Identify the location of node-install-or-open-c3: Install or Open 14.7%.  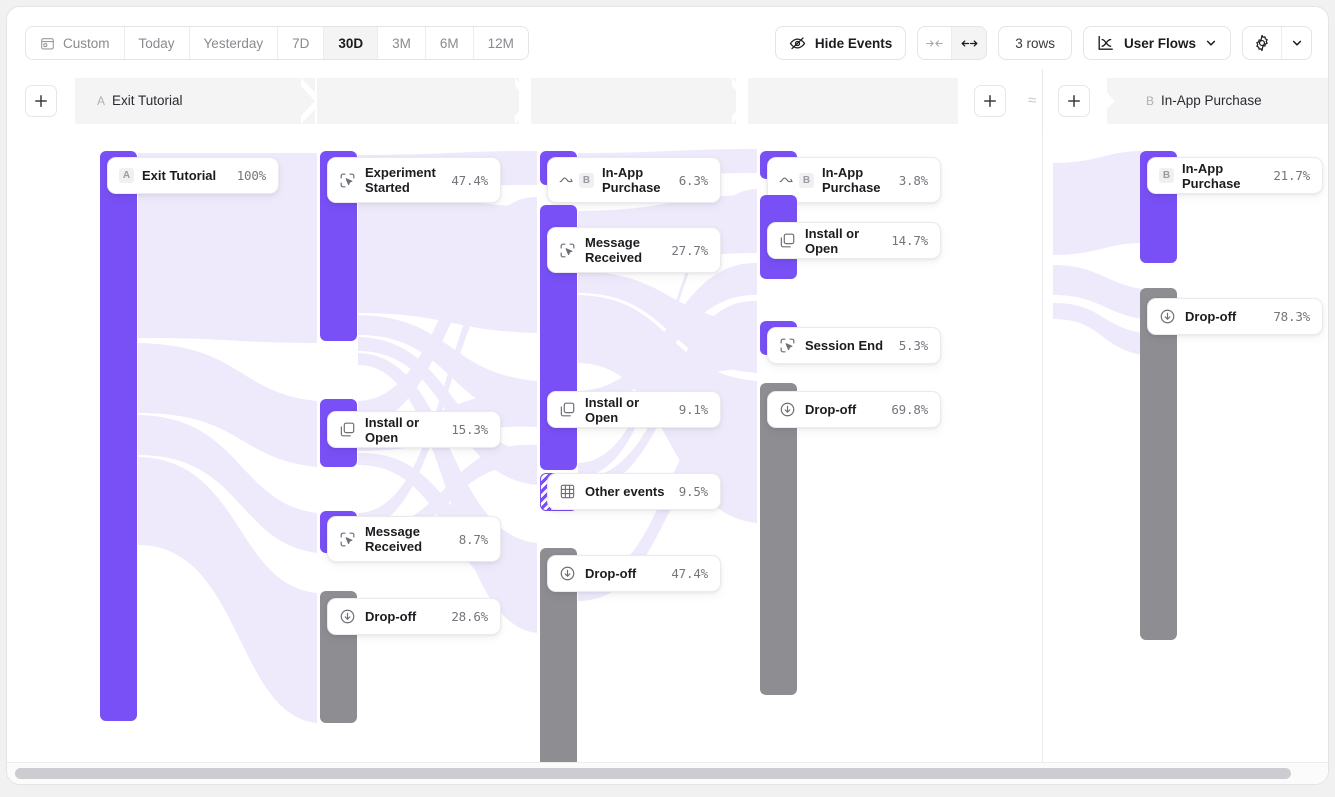
(854, 240).